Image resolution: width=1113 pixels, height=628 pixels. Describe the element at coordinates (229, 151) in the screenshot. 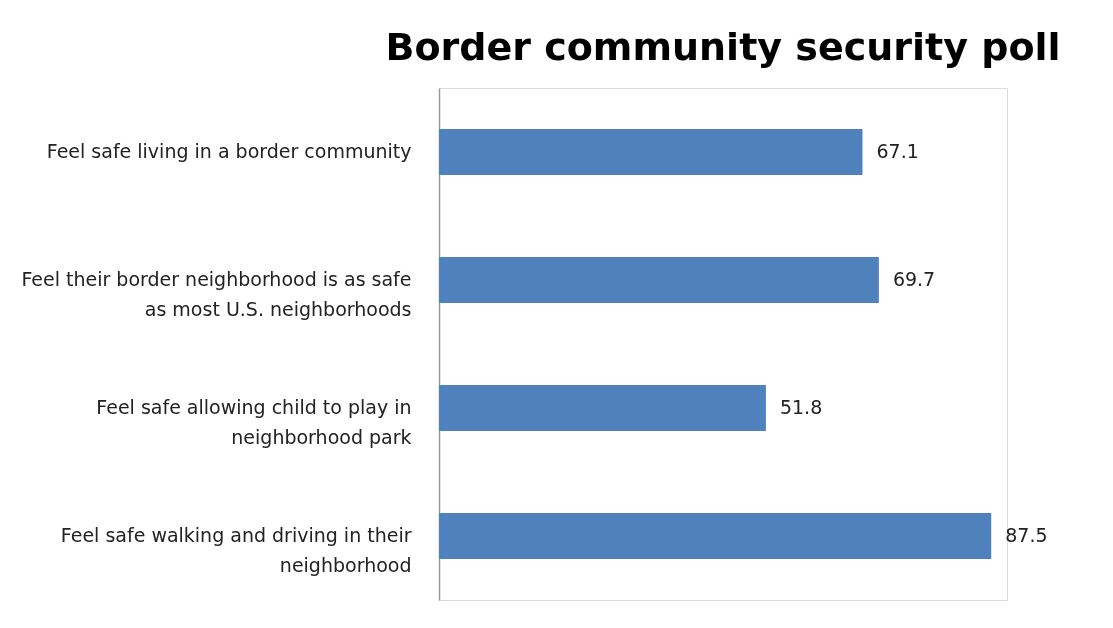

I see `y-tick-label: Feel safe living in a border community` at that location.